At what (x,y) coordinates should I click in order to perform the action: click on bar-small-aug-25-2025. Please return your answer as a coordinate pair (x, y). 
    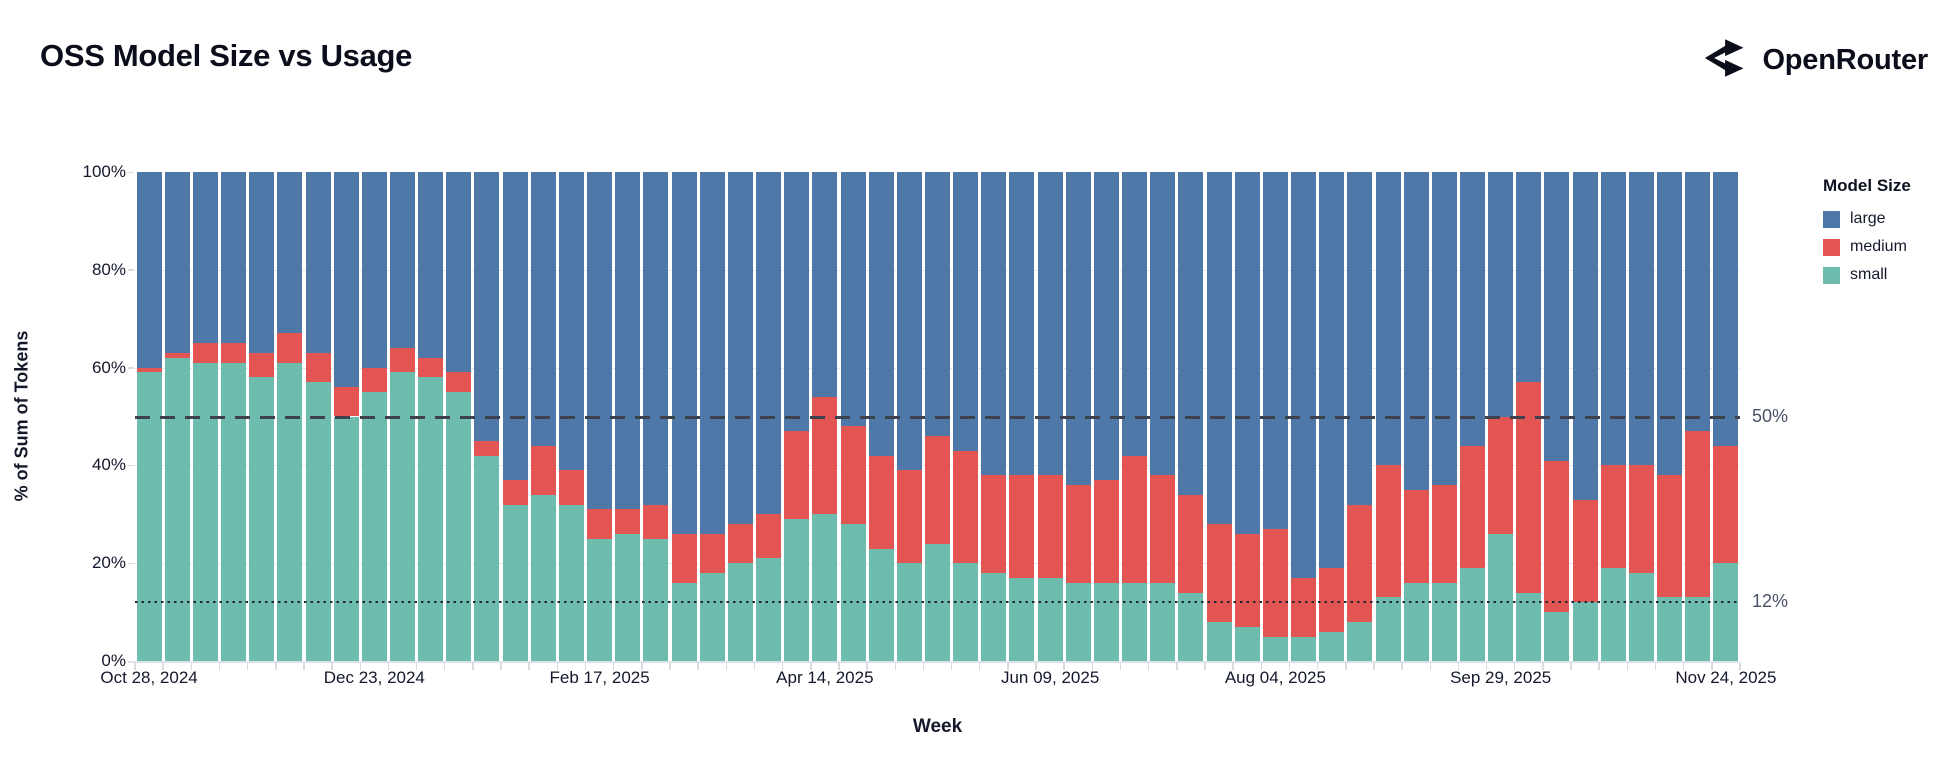
    Looking at the image, I should click on (1360, 641).